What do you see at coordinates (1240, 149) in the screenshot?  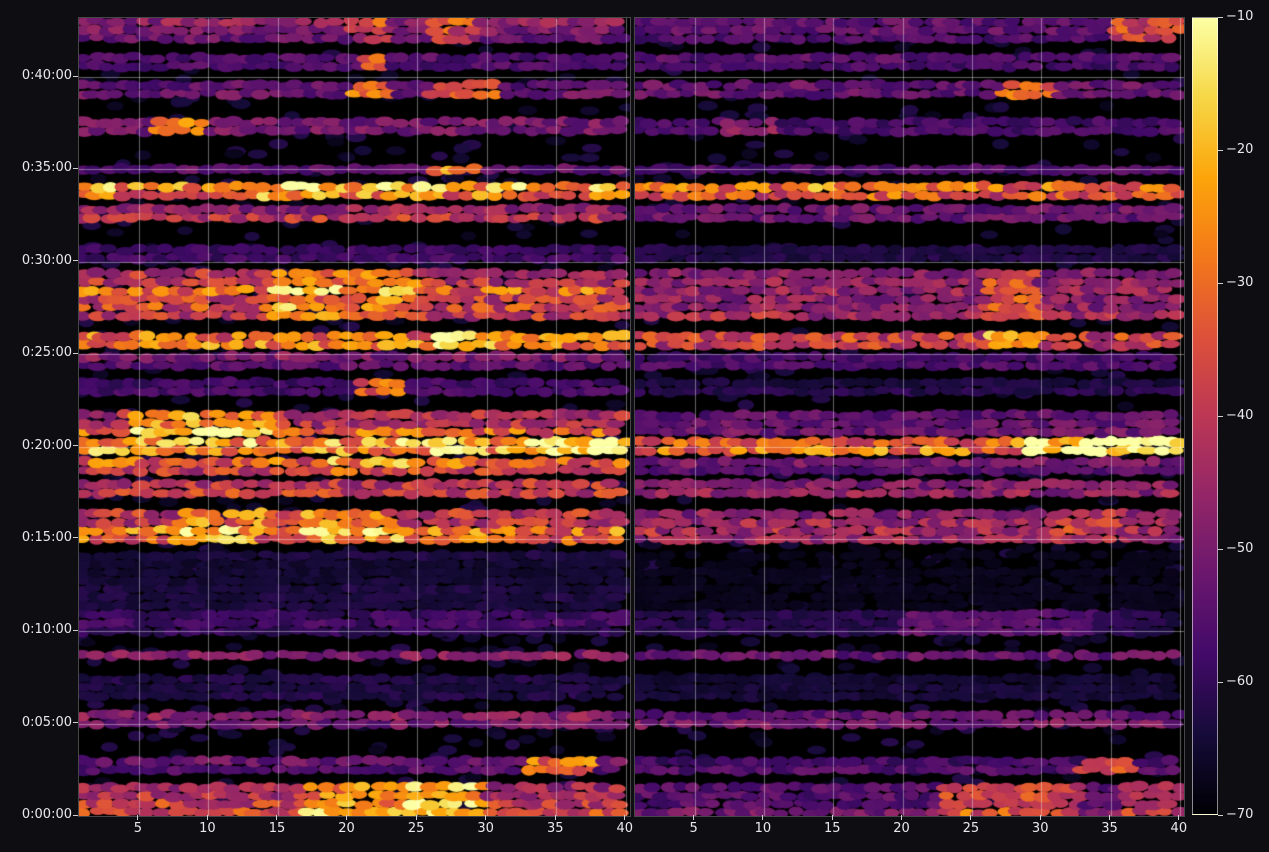 I see `colorbar-tick-label: −20` at bounding box center [1240, 149].